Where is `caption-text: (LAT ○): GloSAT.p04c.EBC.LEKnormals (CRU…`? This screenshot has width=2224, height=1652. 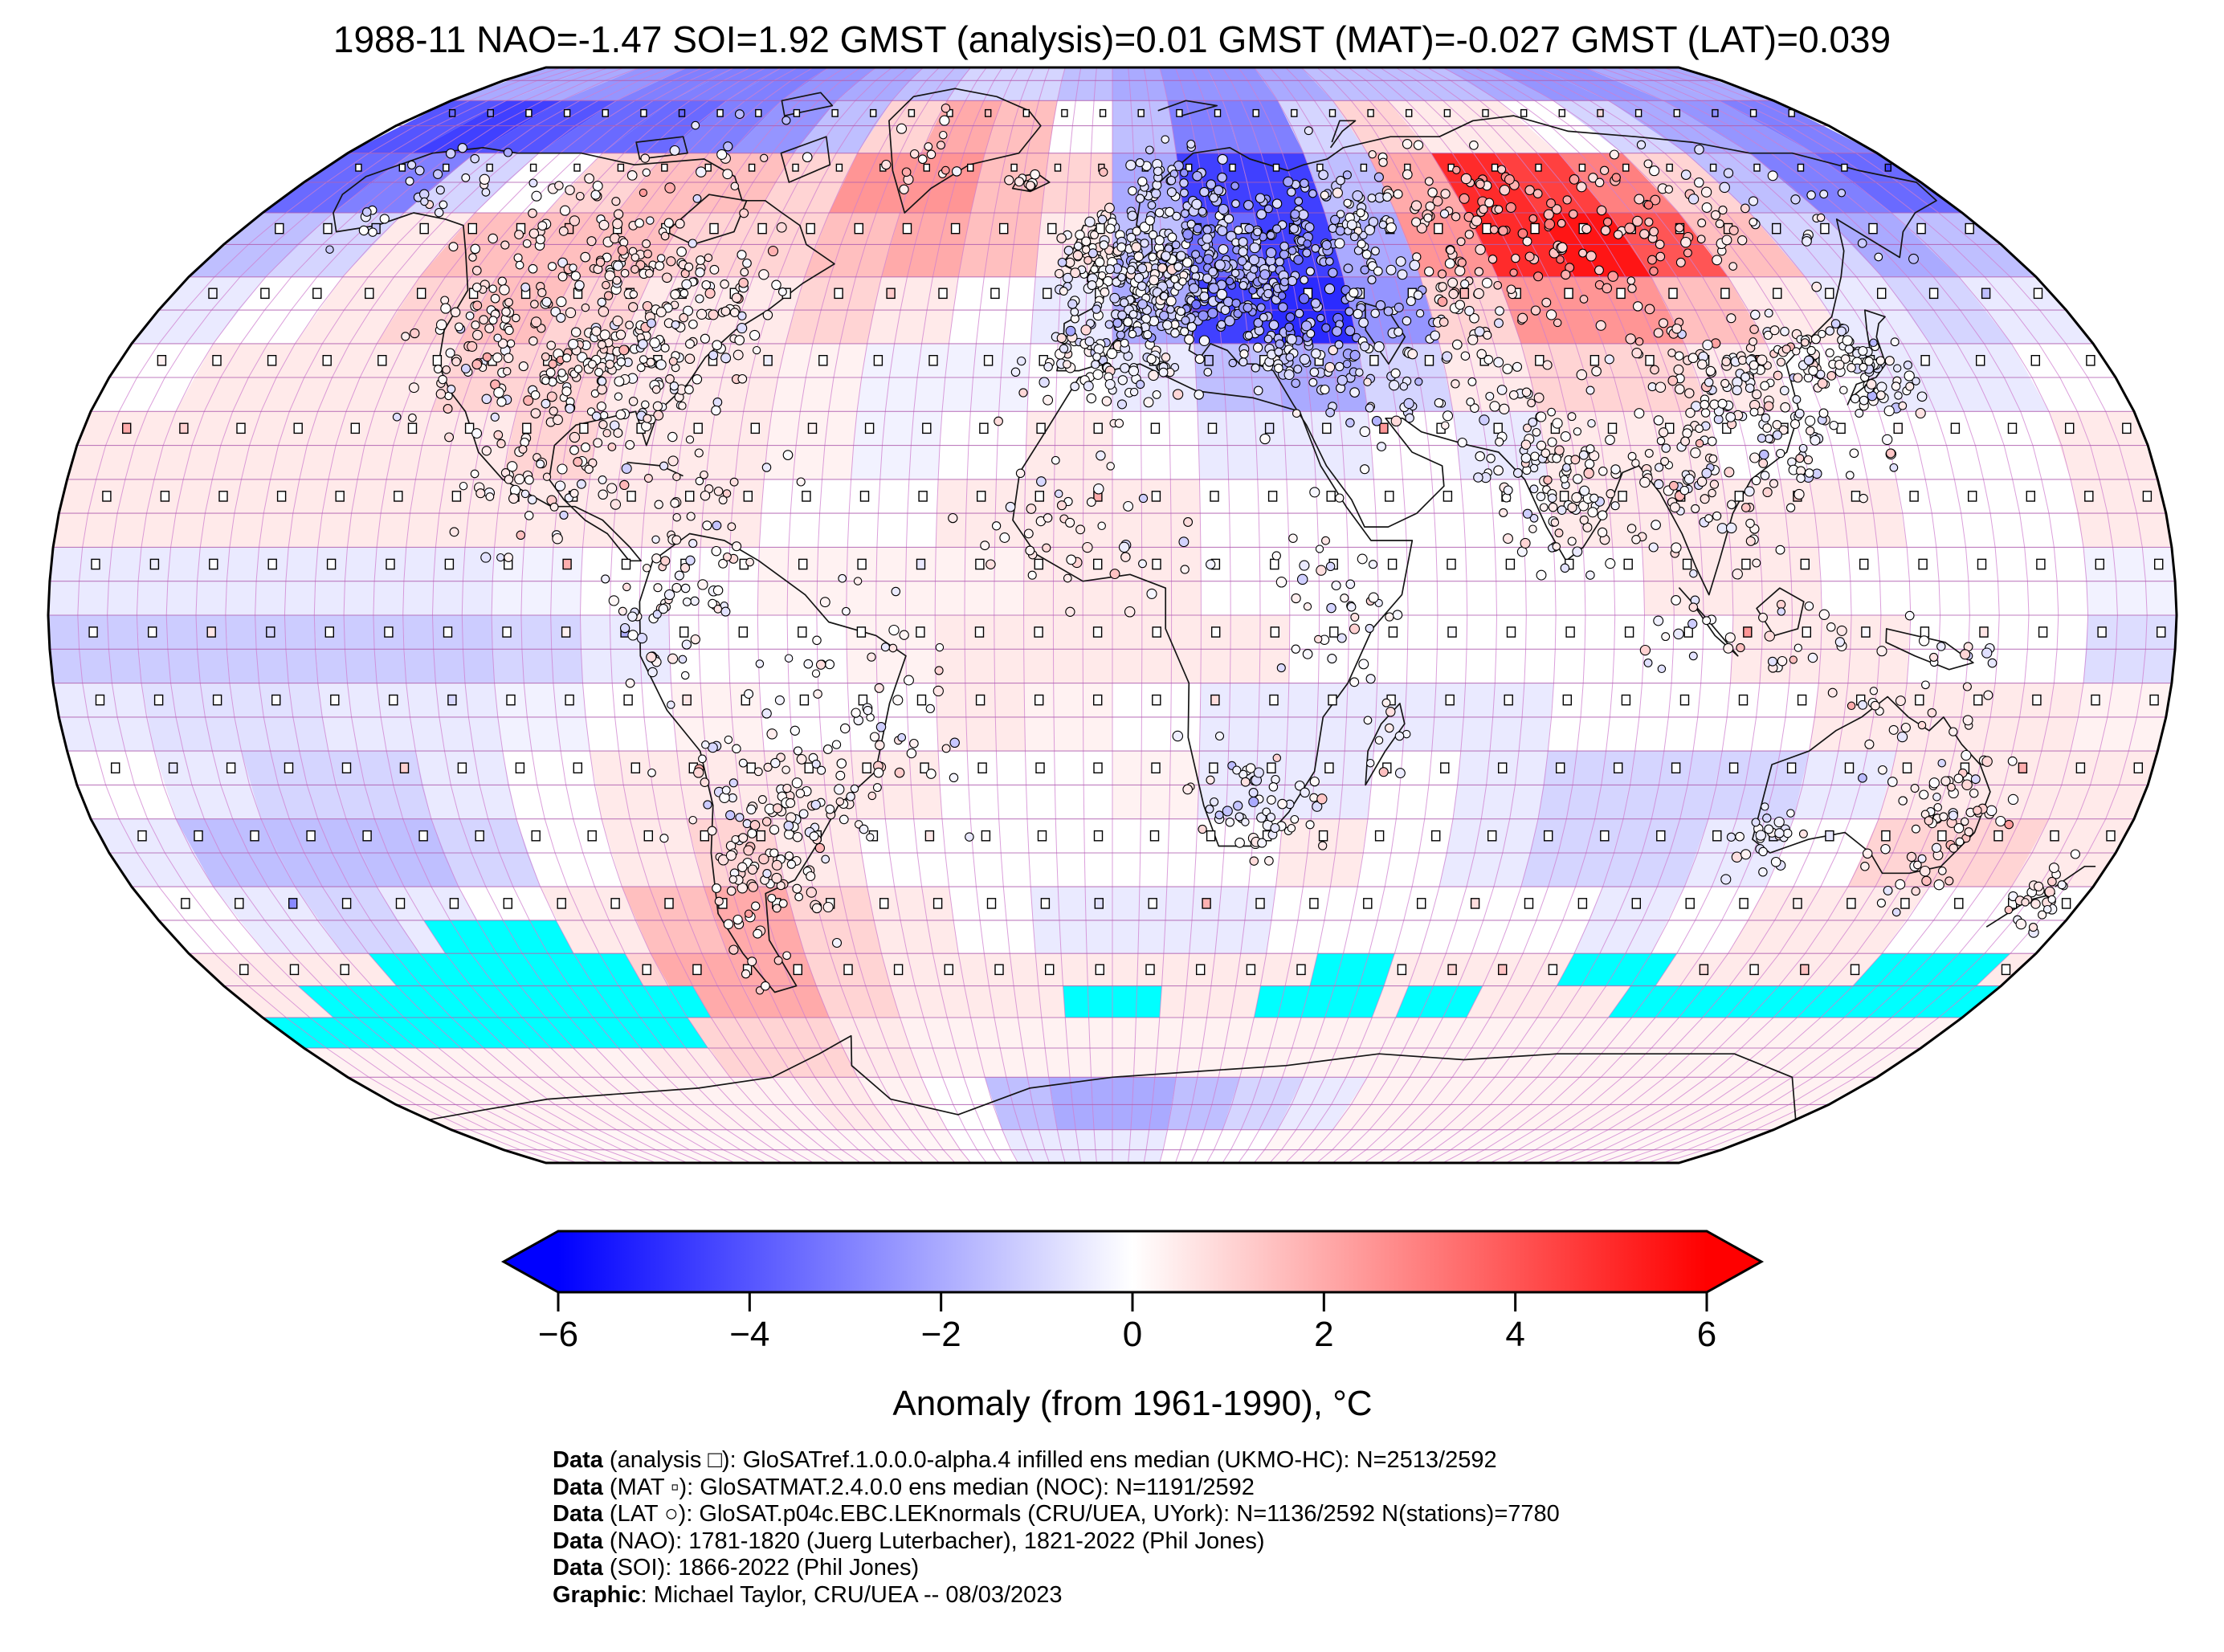
caption-text: (LAT ○): GloSAT.p04c.EBC.LEKnormals (CRU… is located at coordinates (1081, 1514).